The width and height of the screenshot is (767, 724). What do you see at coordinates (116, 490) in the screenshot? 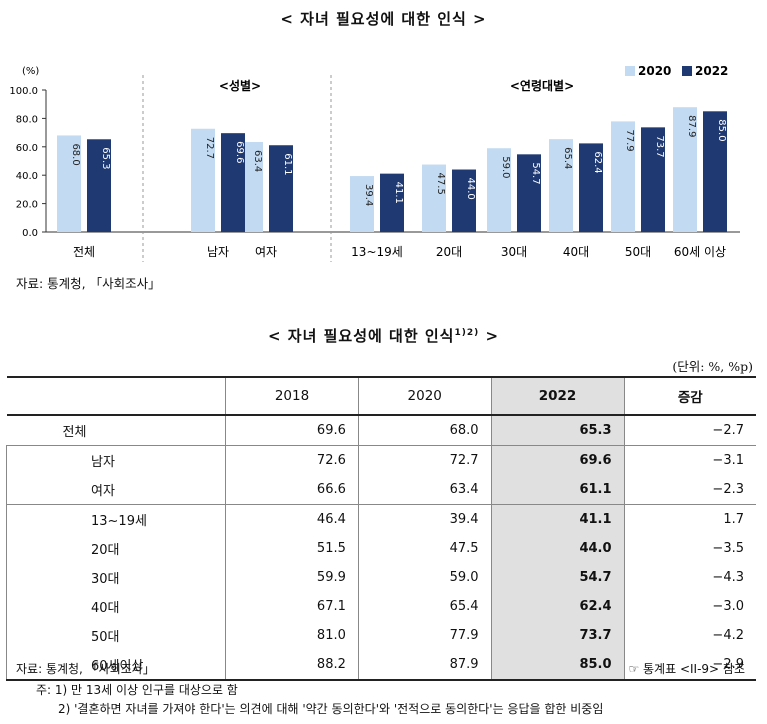
I see `row-label: 여자` at bounding box center [116, 490].